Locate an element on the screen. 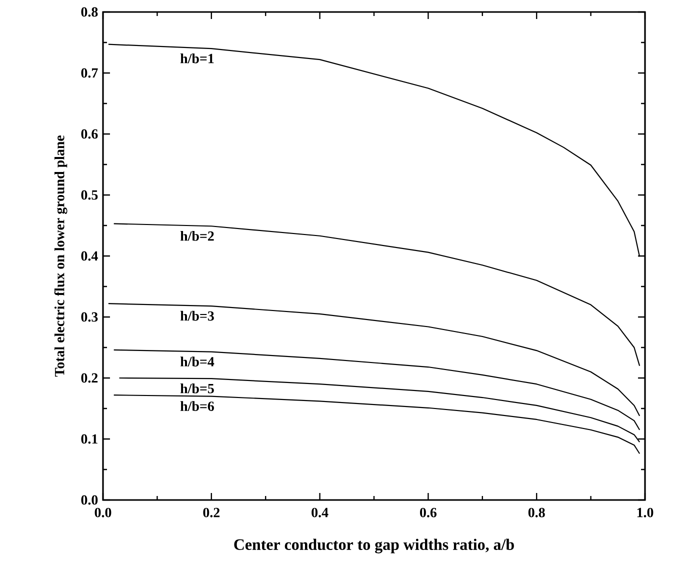 The width and height of the screenshot is (677, 584). y-tick-label: 0.6 is located at coordinates (89, 134).